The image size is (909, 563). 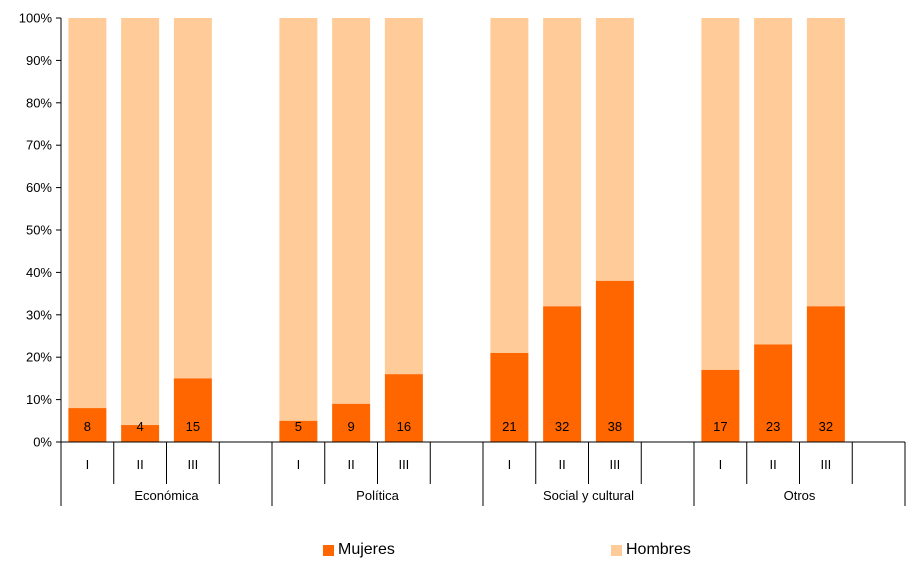 I want to click on legend-label-hombres: Hombres, so click(x=658, y=549).